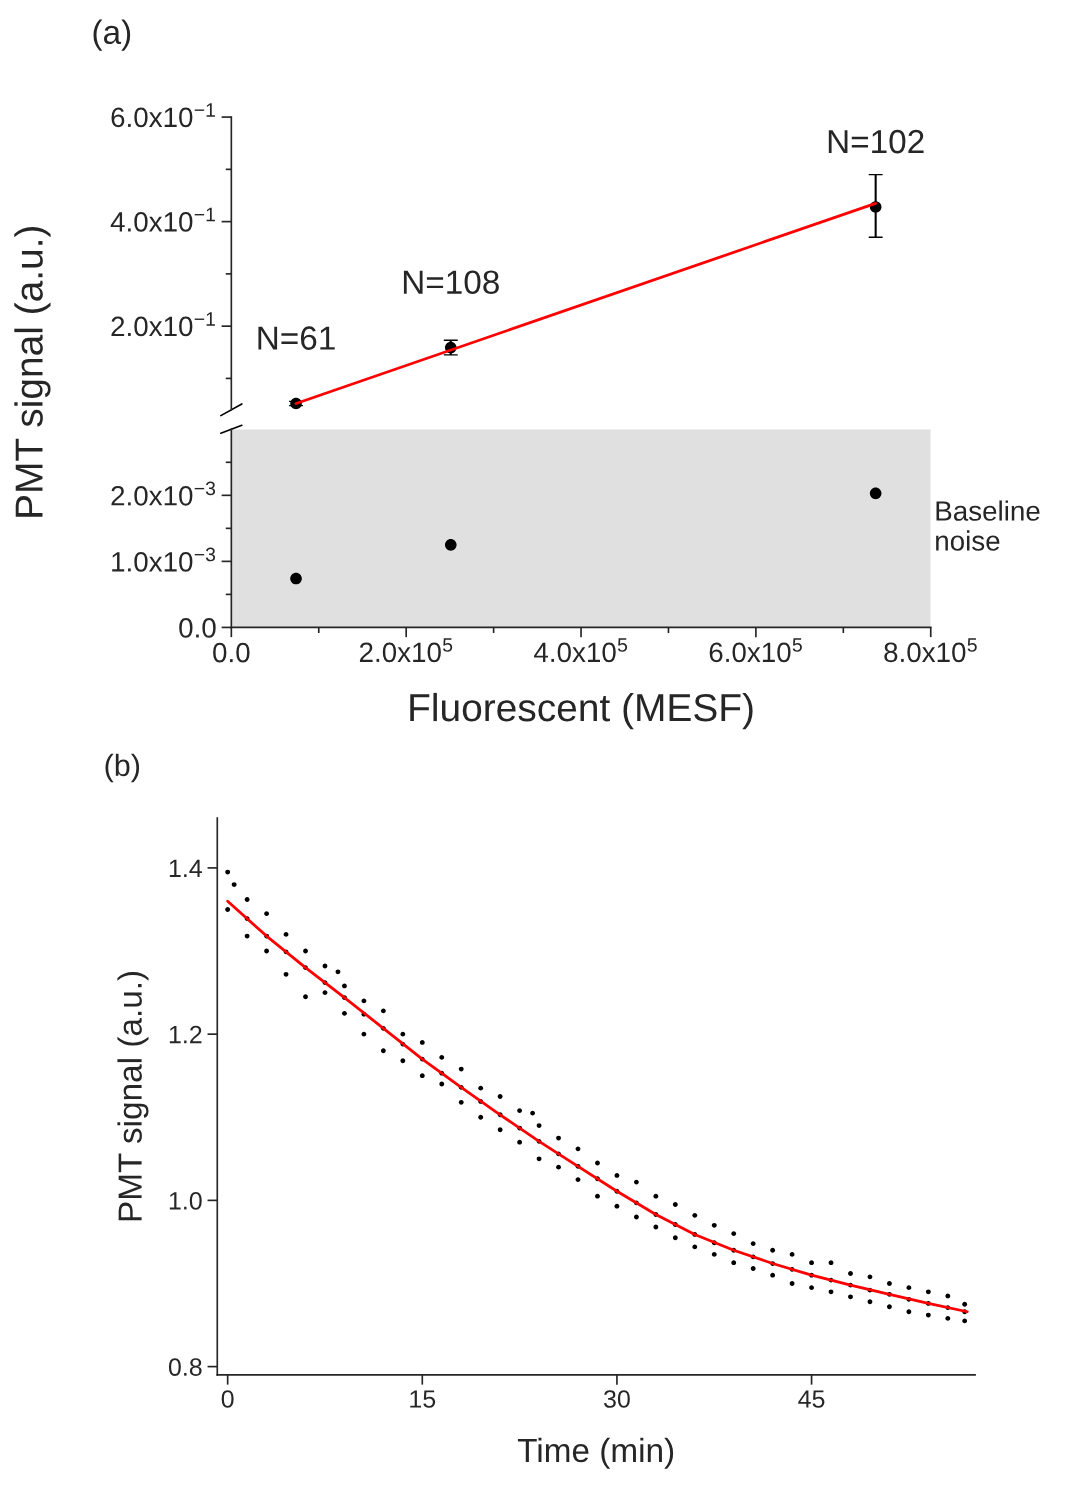 The width and height of the screenshot is (1081, 1501). What do you see at coordinates (581, 650) in the screenshot?
I see `x-tick-label: 4.0x10$^{5}$` at bounding box center [581, 650].